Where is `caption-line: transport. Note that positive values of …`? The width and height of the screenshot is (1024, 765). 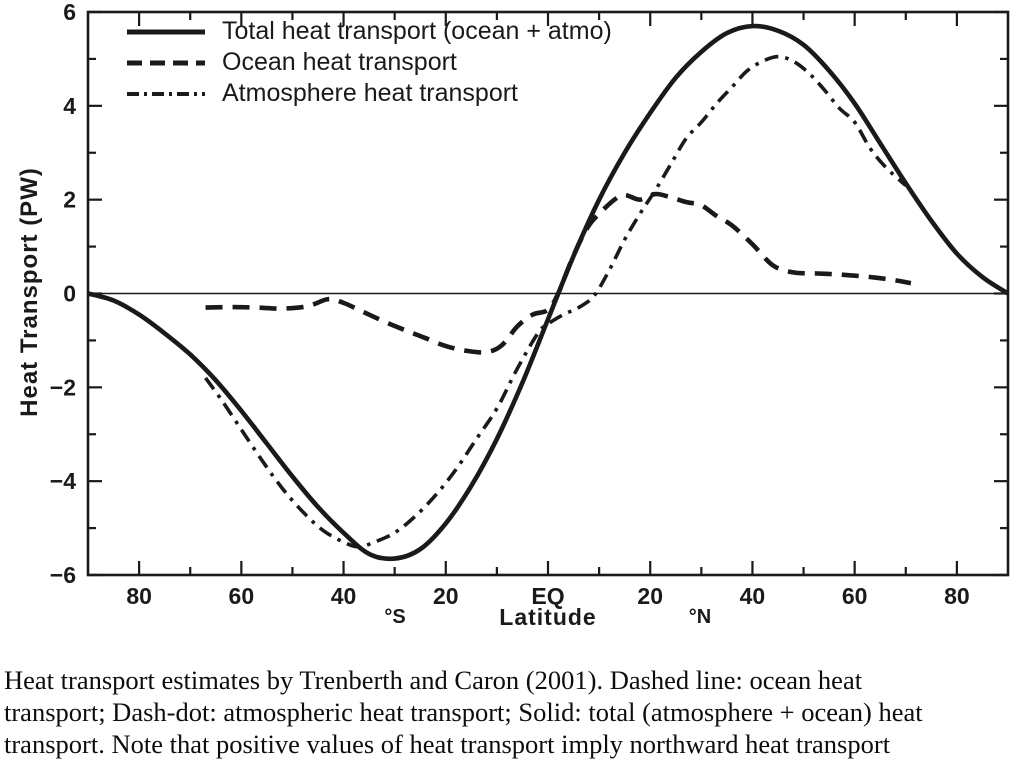
caption-line: transport. Note that positive values of … is located at coordinates (447, 744).